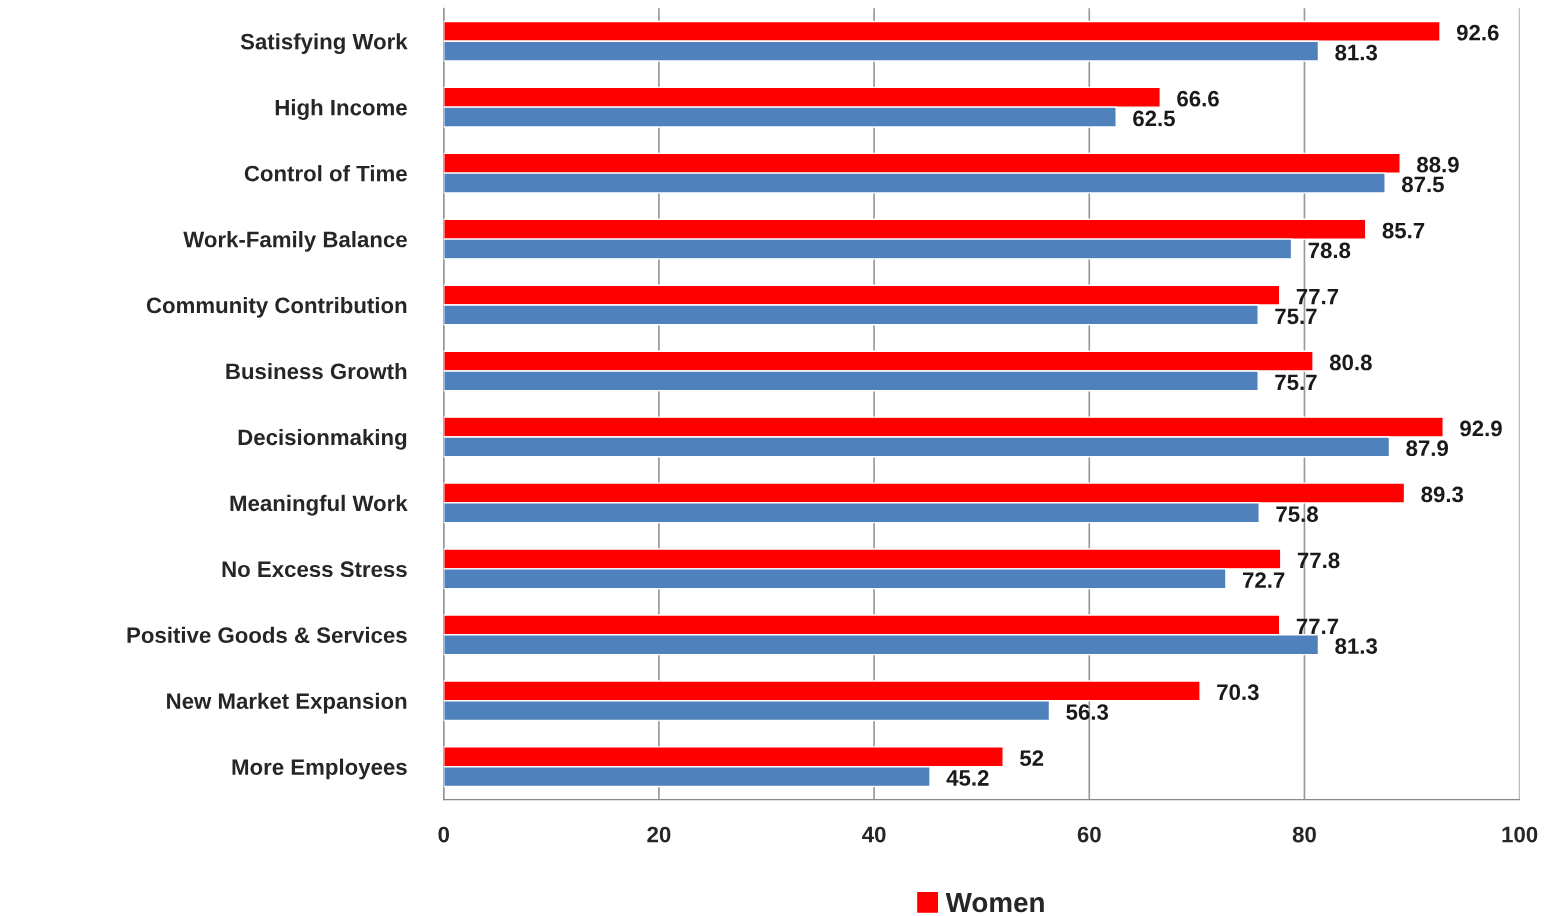 The width and height of the screenshot is (1557, 916). What do you see at coordinates (1318, 560) in the screenshot?
I see `data-label: 77.8` at bounding box center [1318, 560].